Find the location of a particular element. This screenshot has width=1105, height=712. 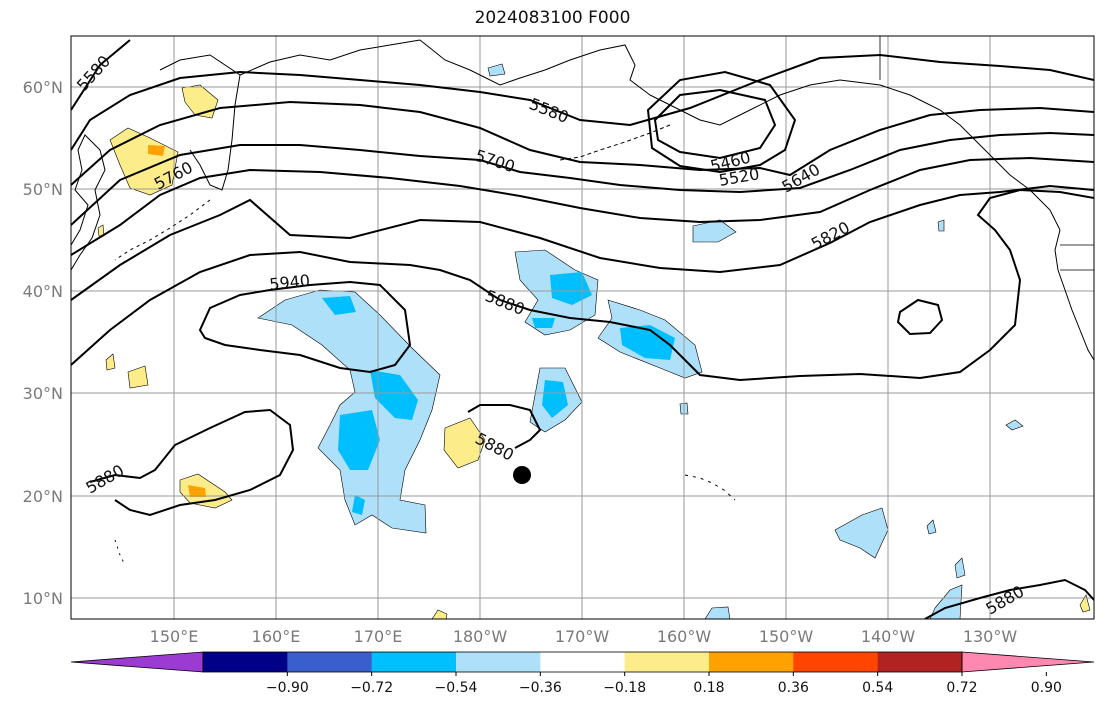

latitude-label: 60°N is located at coordinates (43, 87).